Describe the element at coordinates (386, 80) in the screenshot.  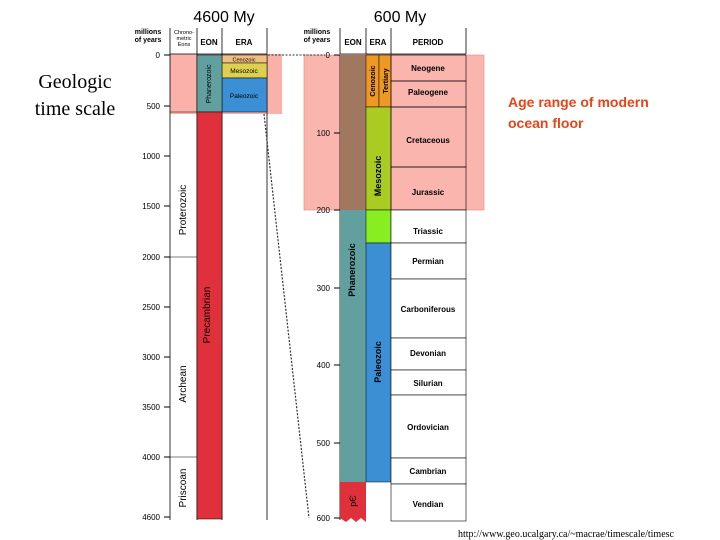
I see `right-tertiary: Tertiary` at that location.